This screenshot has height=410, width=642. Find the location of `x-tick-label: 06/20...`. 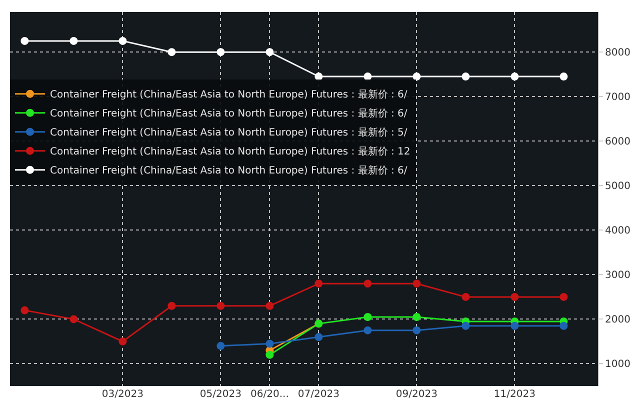

x-tick-label: 06/20... is located at coordinates (269, 394).